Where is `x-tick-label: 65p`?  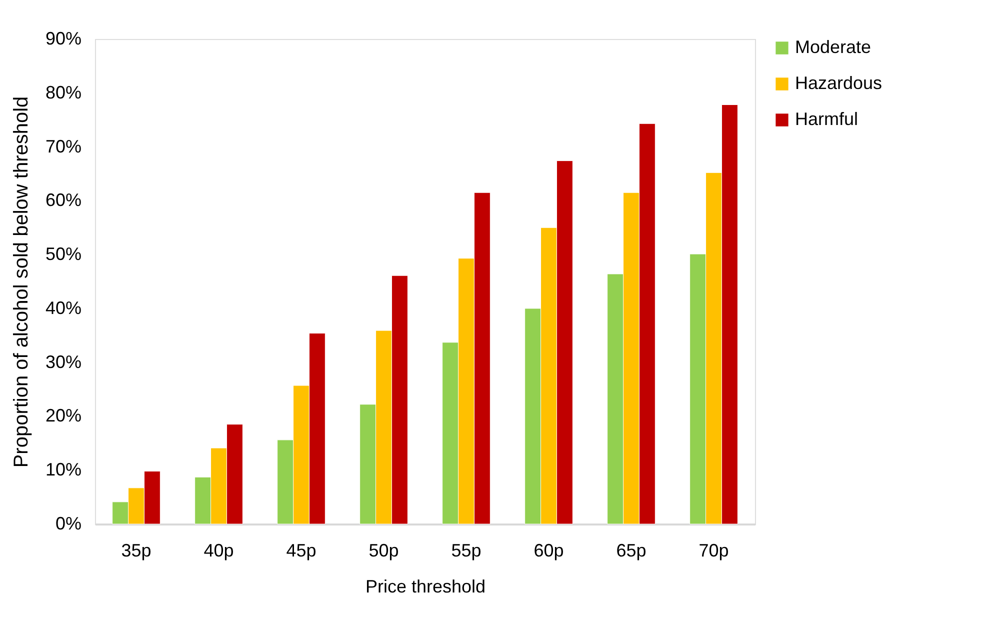
x-tick-label: 65p is located at coordinates (631, 550).